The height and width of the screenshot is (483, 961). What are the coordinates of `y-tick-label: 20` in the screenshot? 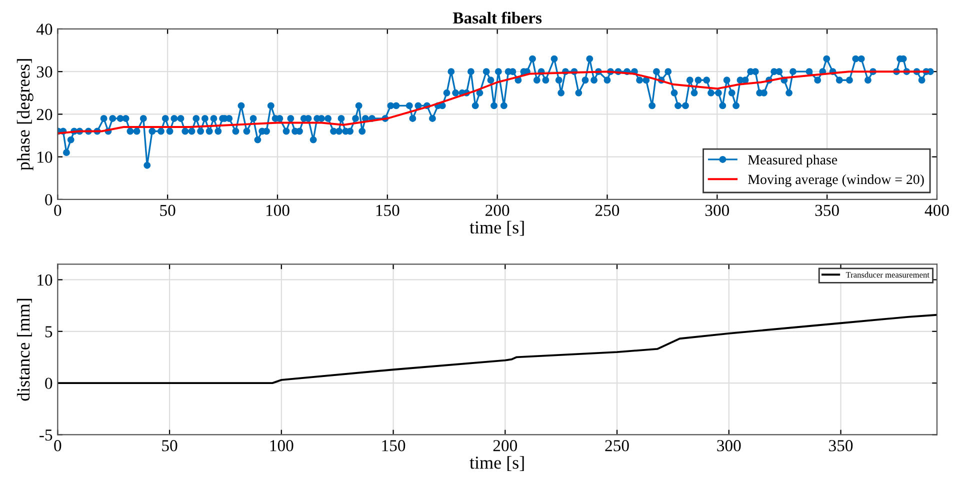 It's located at (44, 114).